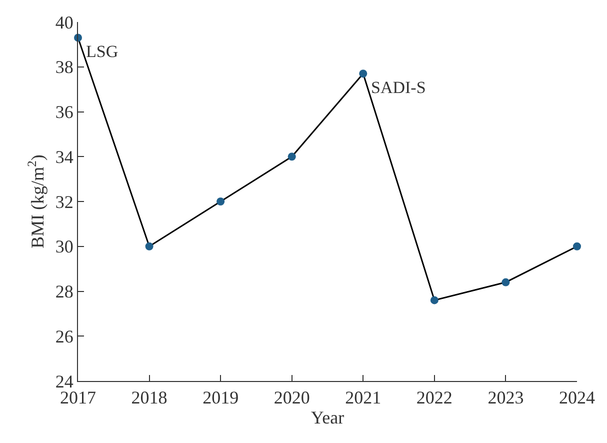  Describe the element at coordinates (363, 398) in the screenshot. I see `x-tick-label: 2021` at that location.